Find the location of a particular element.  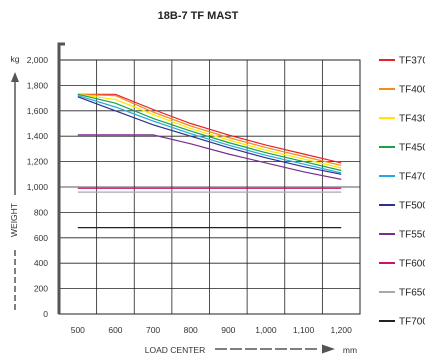

y-axis-label: WEIGHT is located at coordinates (14, 220).